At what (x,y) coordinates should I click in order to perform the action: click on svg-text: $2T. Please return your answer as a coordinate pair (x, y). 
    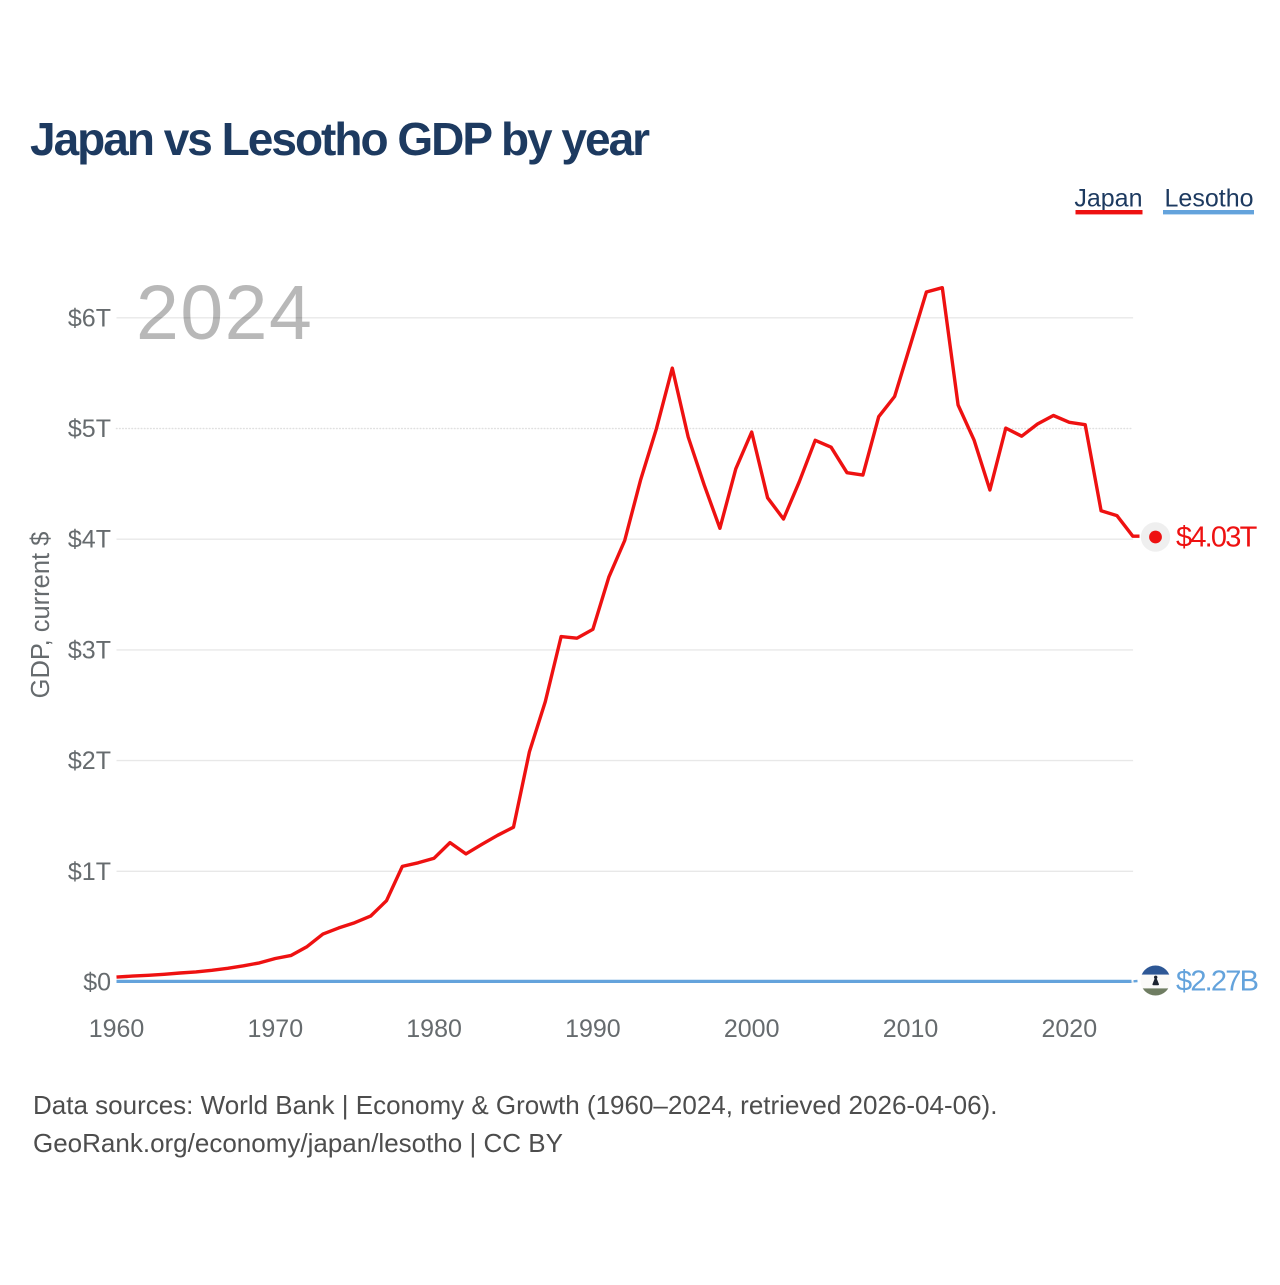
    Looking at the image, I should click on (89, 761).